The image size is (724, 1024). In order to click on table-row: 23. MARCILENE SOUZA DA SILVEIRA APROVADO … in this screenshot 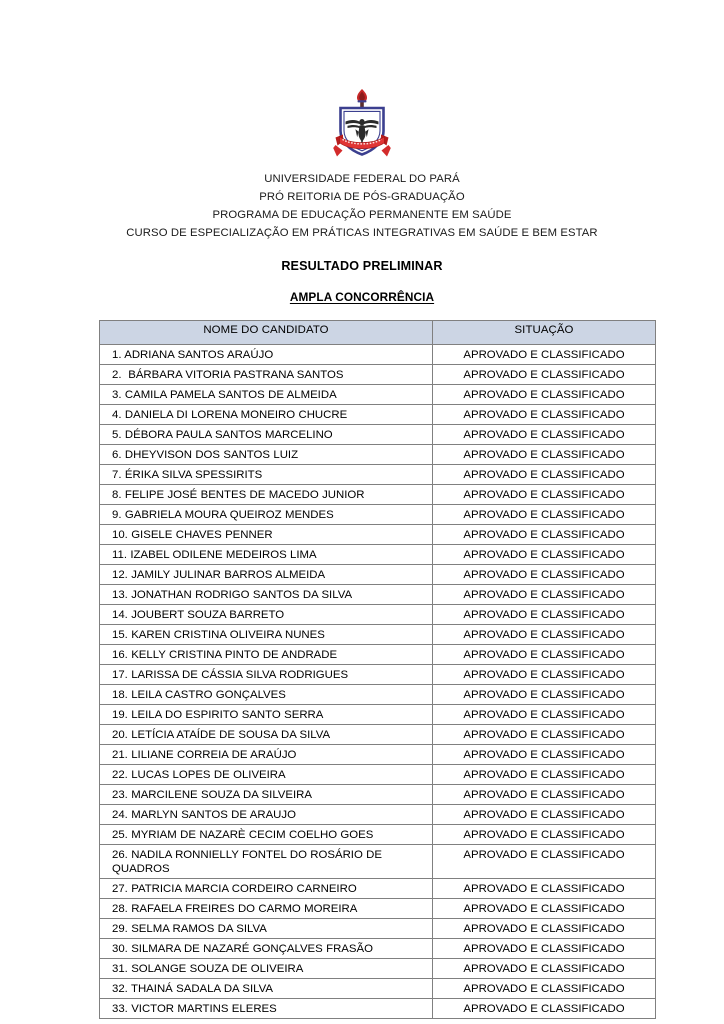, I will do `click(377, 794)`.